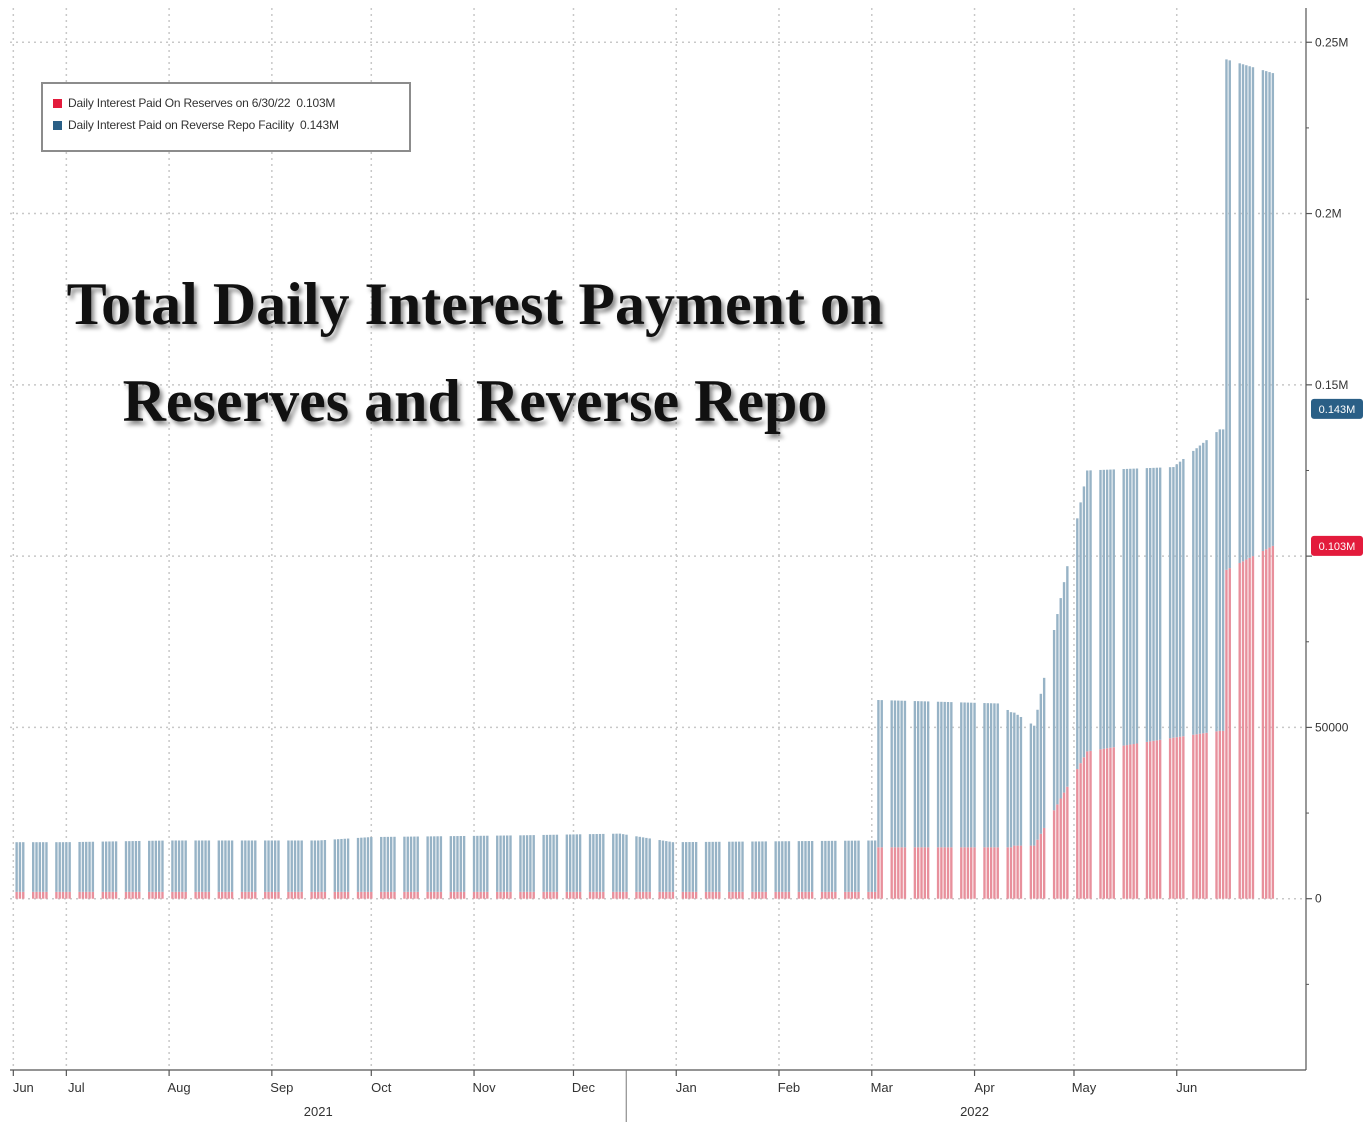  Describe the element at coordinates (484, 1087) in the screenshot. I see `x-tick-label: Nov` at that location.